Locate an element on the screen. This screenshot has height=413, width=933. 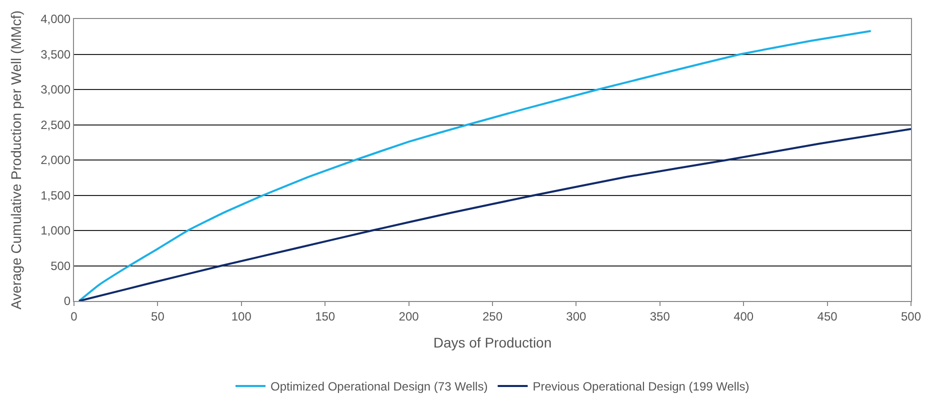
y-tick-label: 2,500 is located at coordinates (55, 125).